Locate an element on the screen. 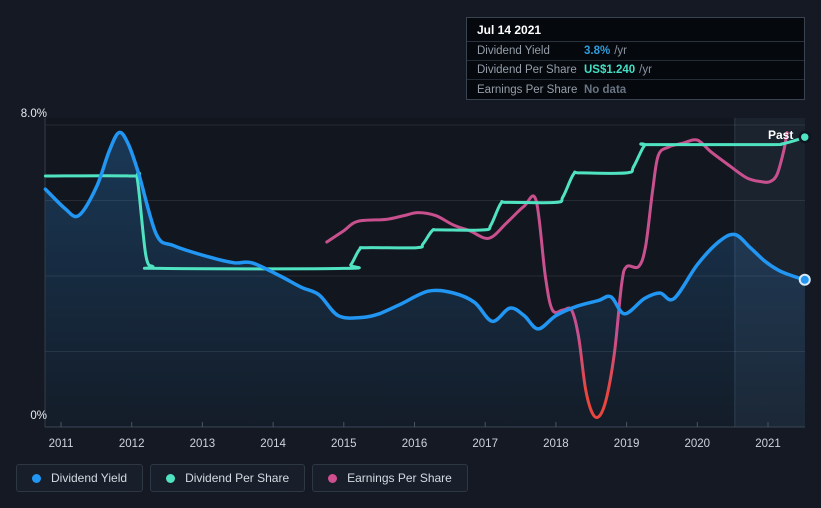  x-tick-label: 2018 is located at coordinates (556, 444).